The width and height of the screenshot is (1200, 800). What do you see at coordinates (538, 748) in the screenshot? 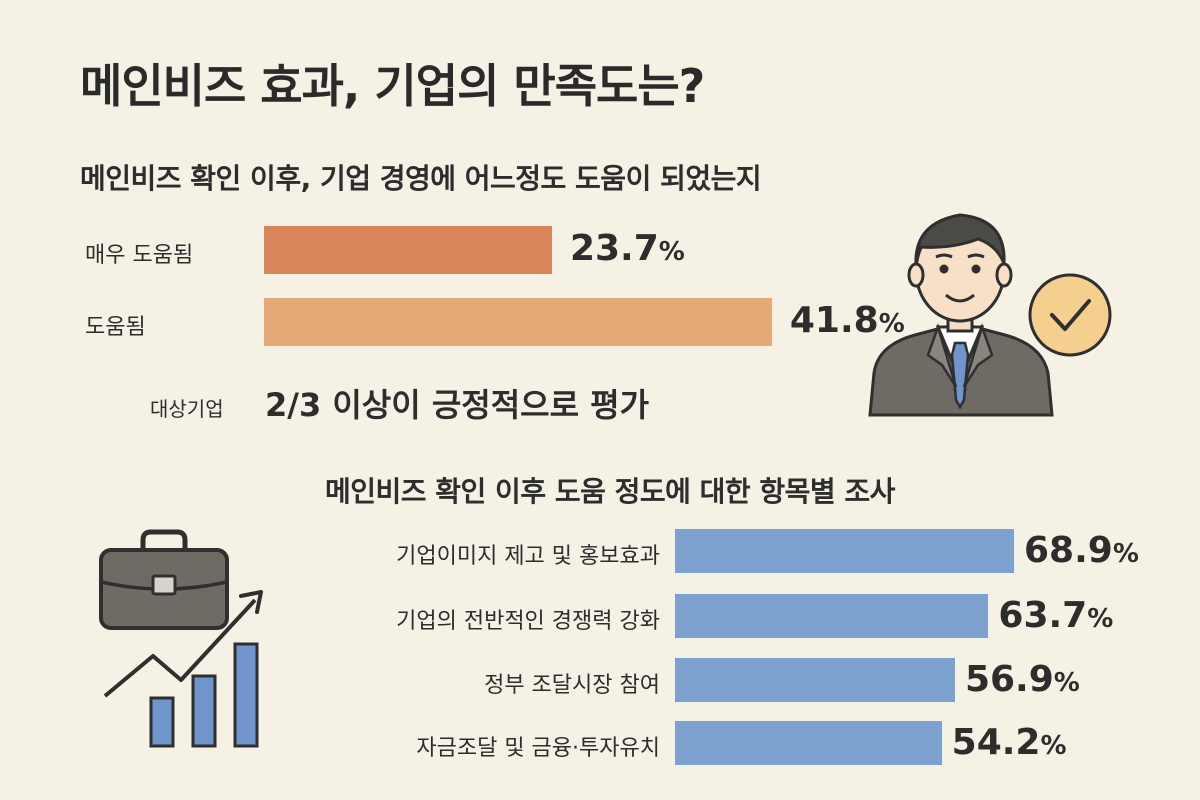
I see `bar-label: 자금조달 및 금융·투자유치` at bounding box center [538, 748].